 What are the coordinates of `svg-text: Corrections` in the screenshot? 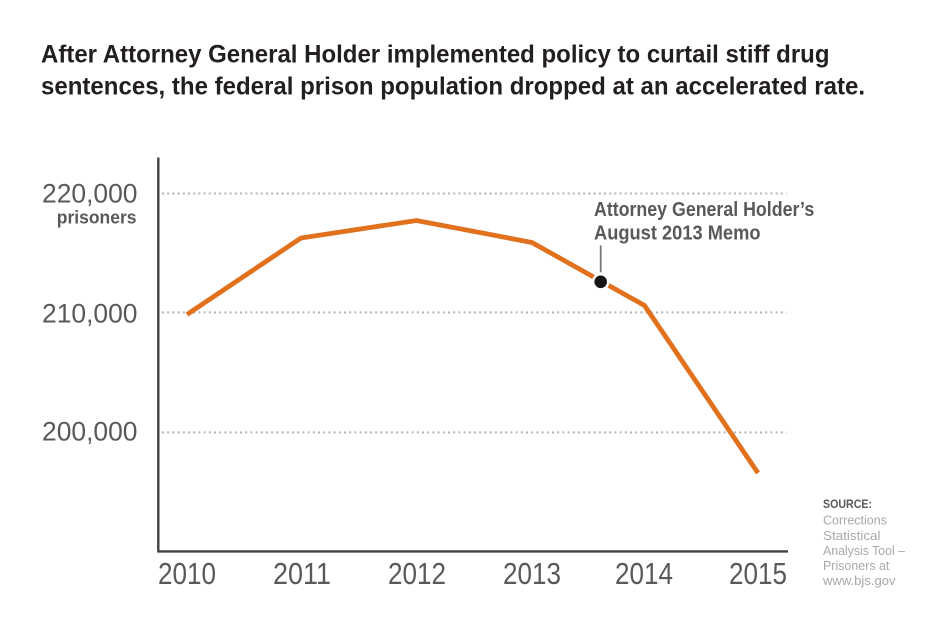 It's located at (855, 521).